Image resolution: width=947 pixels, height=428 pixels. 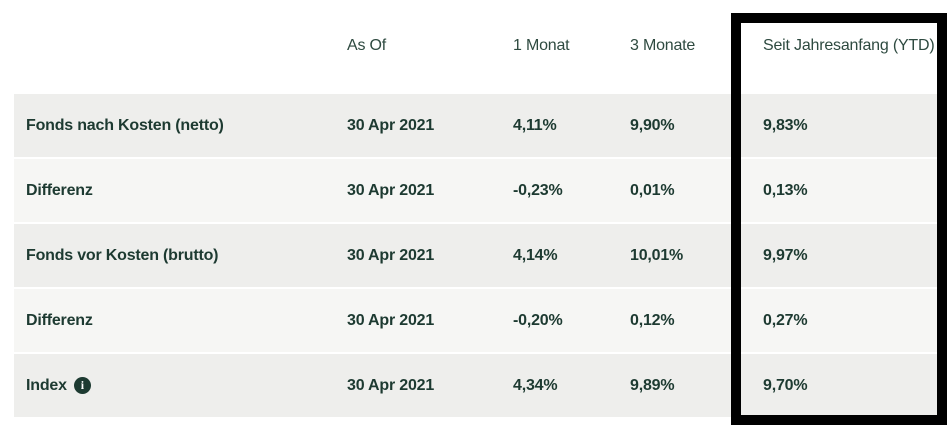 I want to click on table-row-differenz-2: Differenz 30 Apr 2021 -0,20% 0,12% 0,27%, so click(x=480, y=320).